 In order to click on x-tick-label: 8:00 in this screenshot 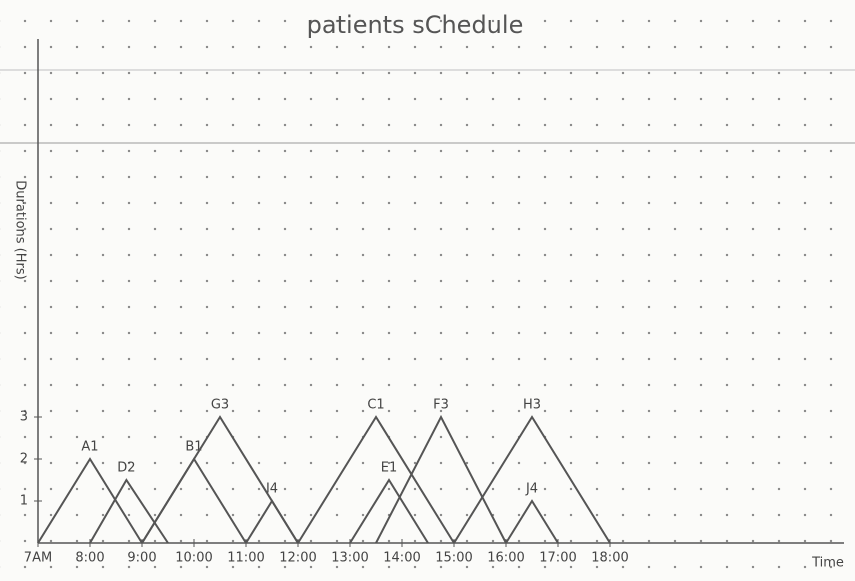, I will do `click(89, 558)`.